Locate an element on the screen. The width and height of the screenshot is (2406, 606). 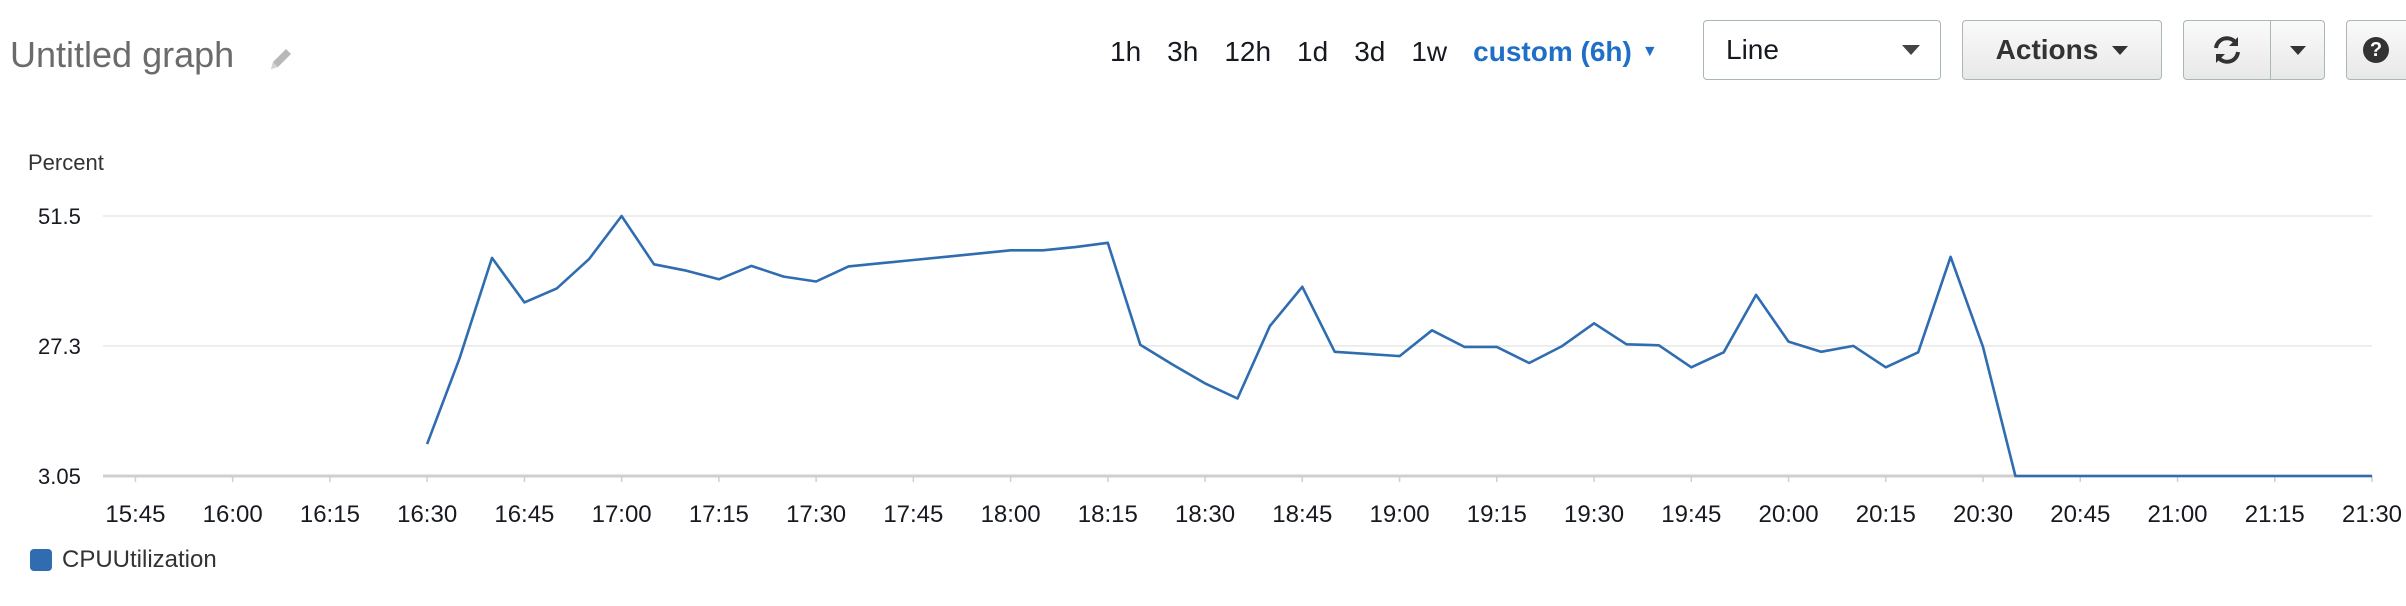
range-custom: custom (6h) ▼ is located at coordinates (1565, 52).